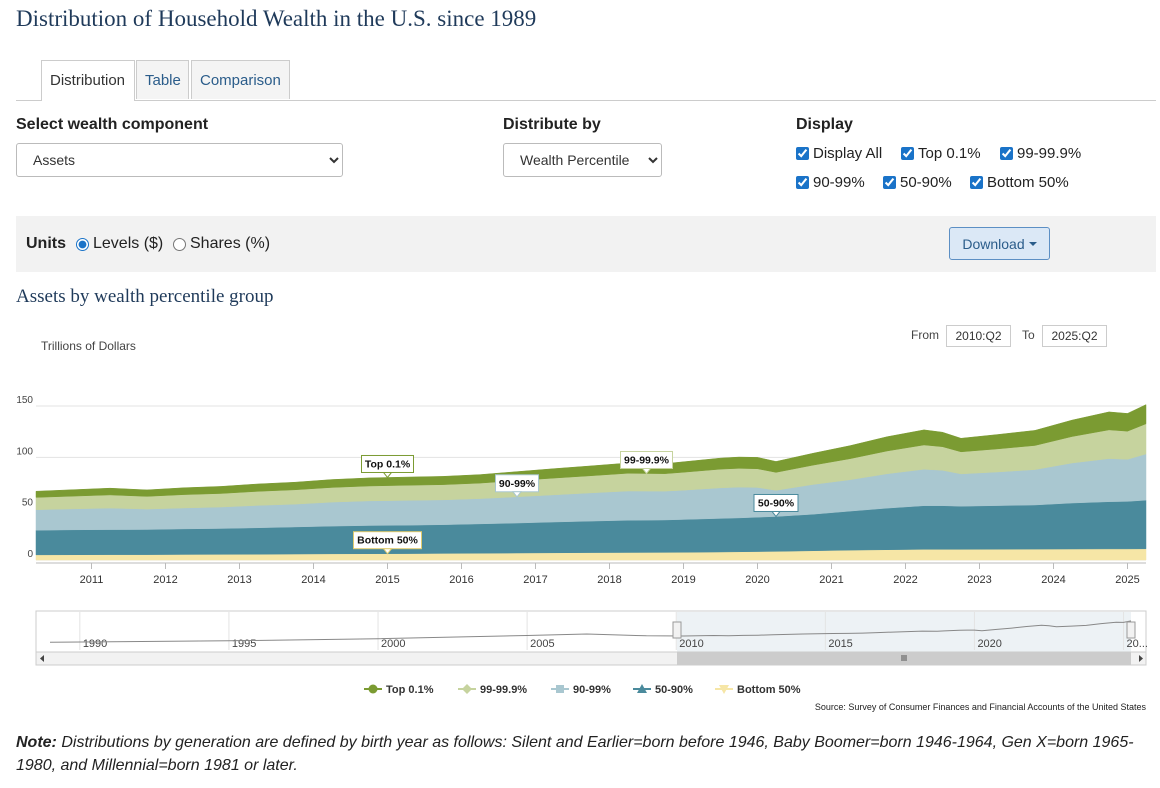  What do you see at coordinates (240, 79) in the screenshot?
I see `tab-comparison: Comparison` at bounding box center [240, 79].